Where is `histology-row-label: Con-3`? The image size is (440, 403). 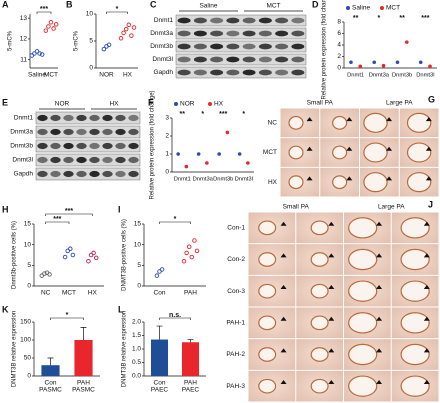
histology-row-label: Con-3 is located at coordinates (236, 291).